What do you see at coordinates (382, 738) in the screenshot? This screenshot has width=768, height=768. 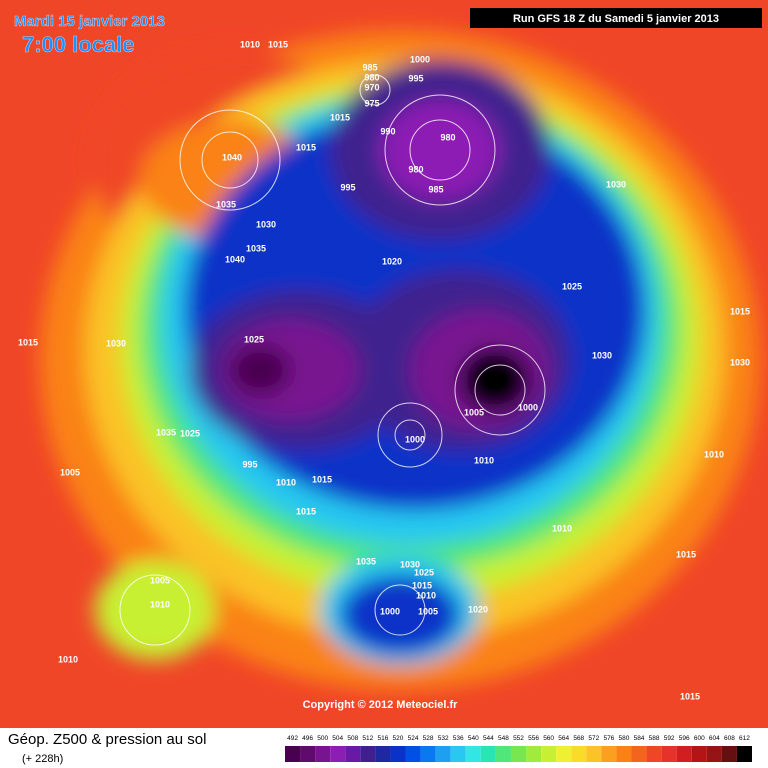 I see `level-label: 516` at bounding box center [382, 738].